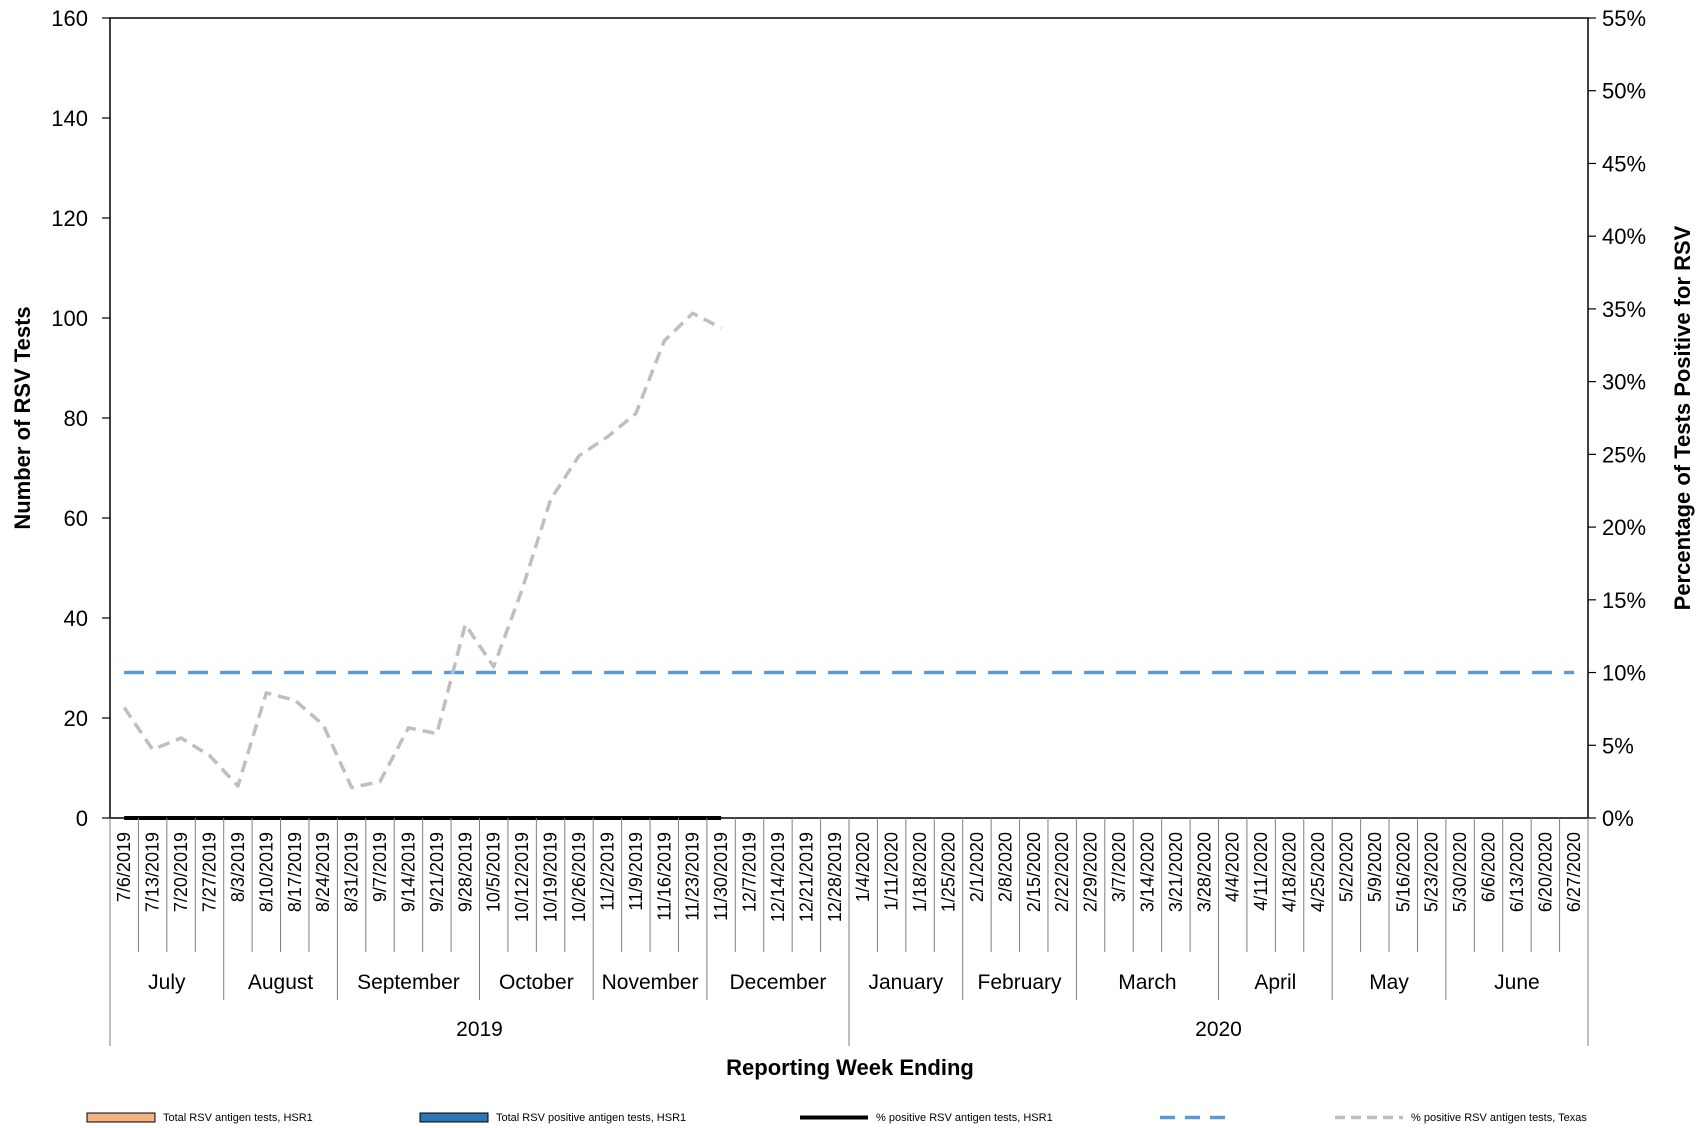  What do you see at coordinates (1020, 982) in the screenshot?
I see `month-label: February` at bounding box center [1020, 982].